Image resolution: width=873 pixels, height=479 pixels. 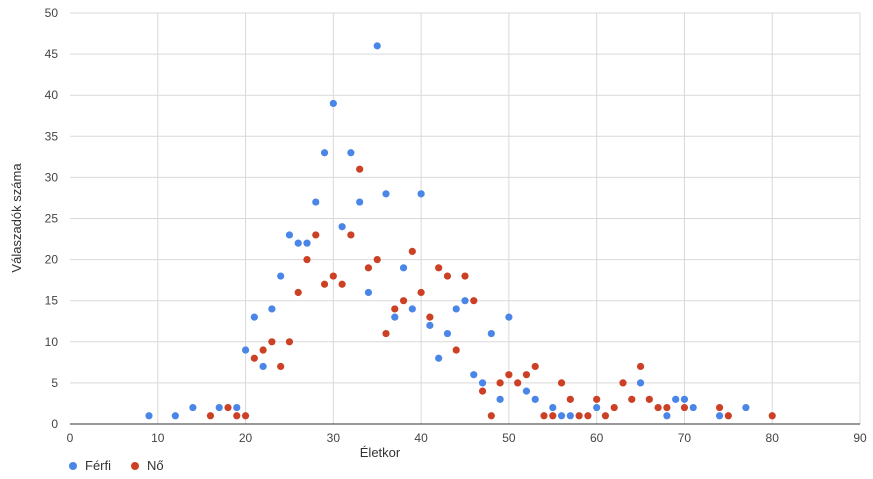 I want to click on legend-item: Férfi, so click(x=90, y=465).